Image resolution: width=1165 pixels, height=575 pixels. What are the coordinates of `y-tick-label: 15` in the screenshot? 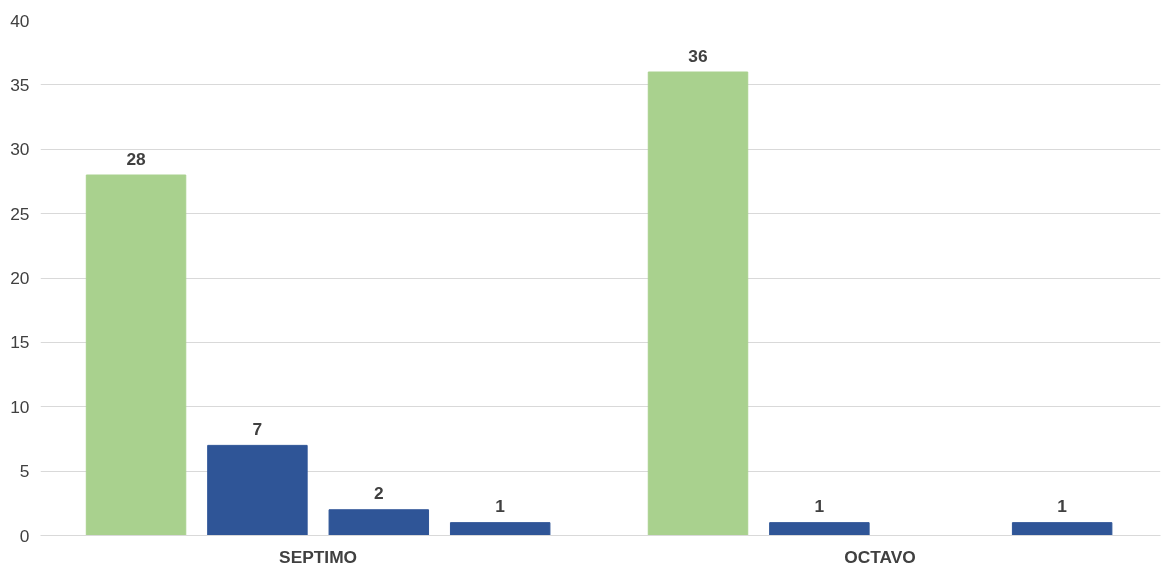 It's located at (20, 342).